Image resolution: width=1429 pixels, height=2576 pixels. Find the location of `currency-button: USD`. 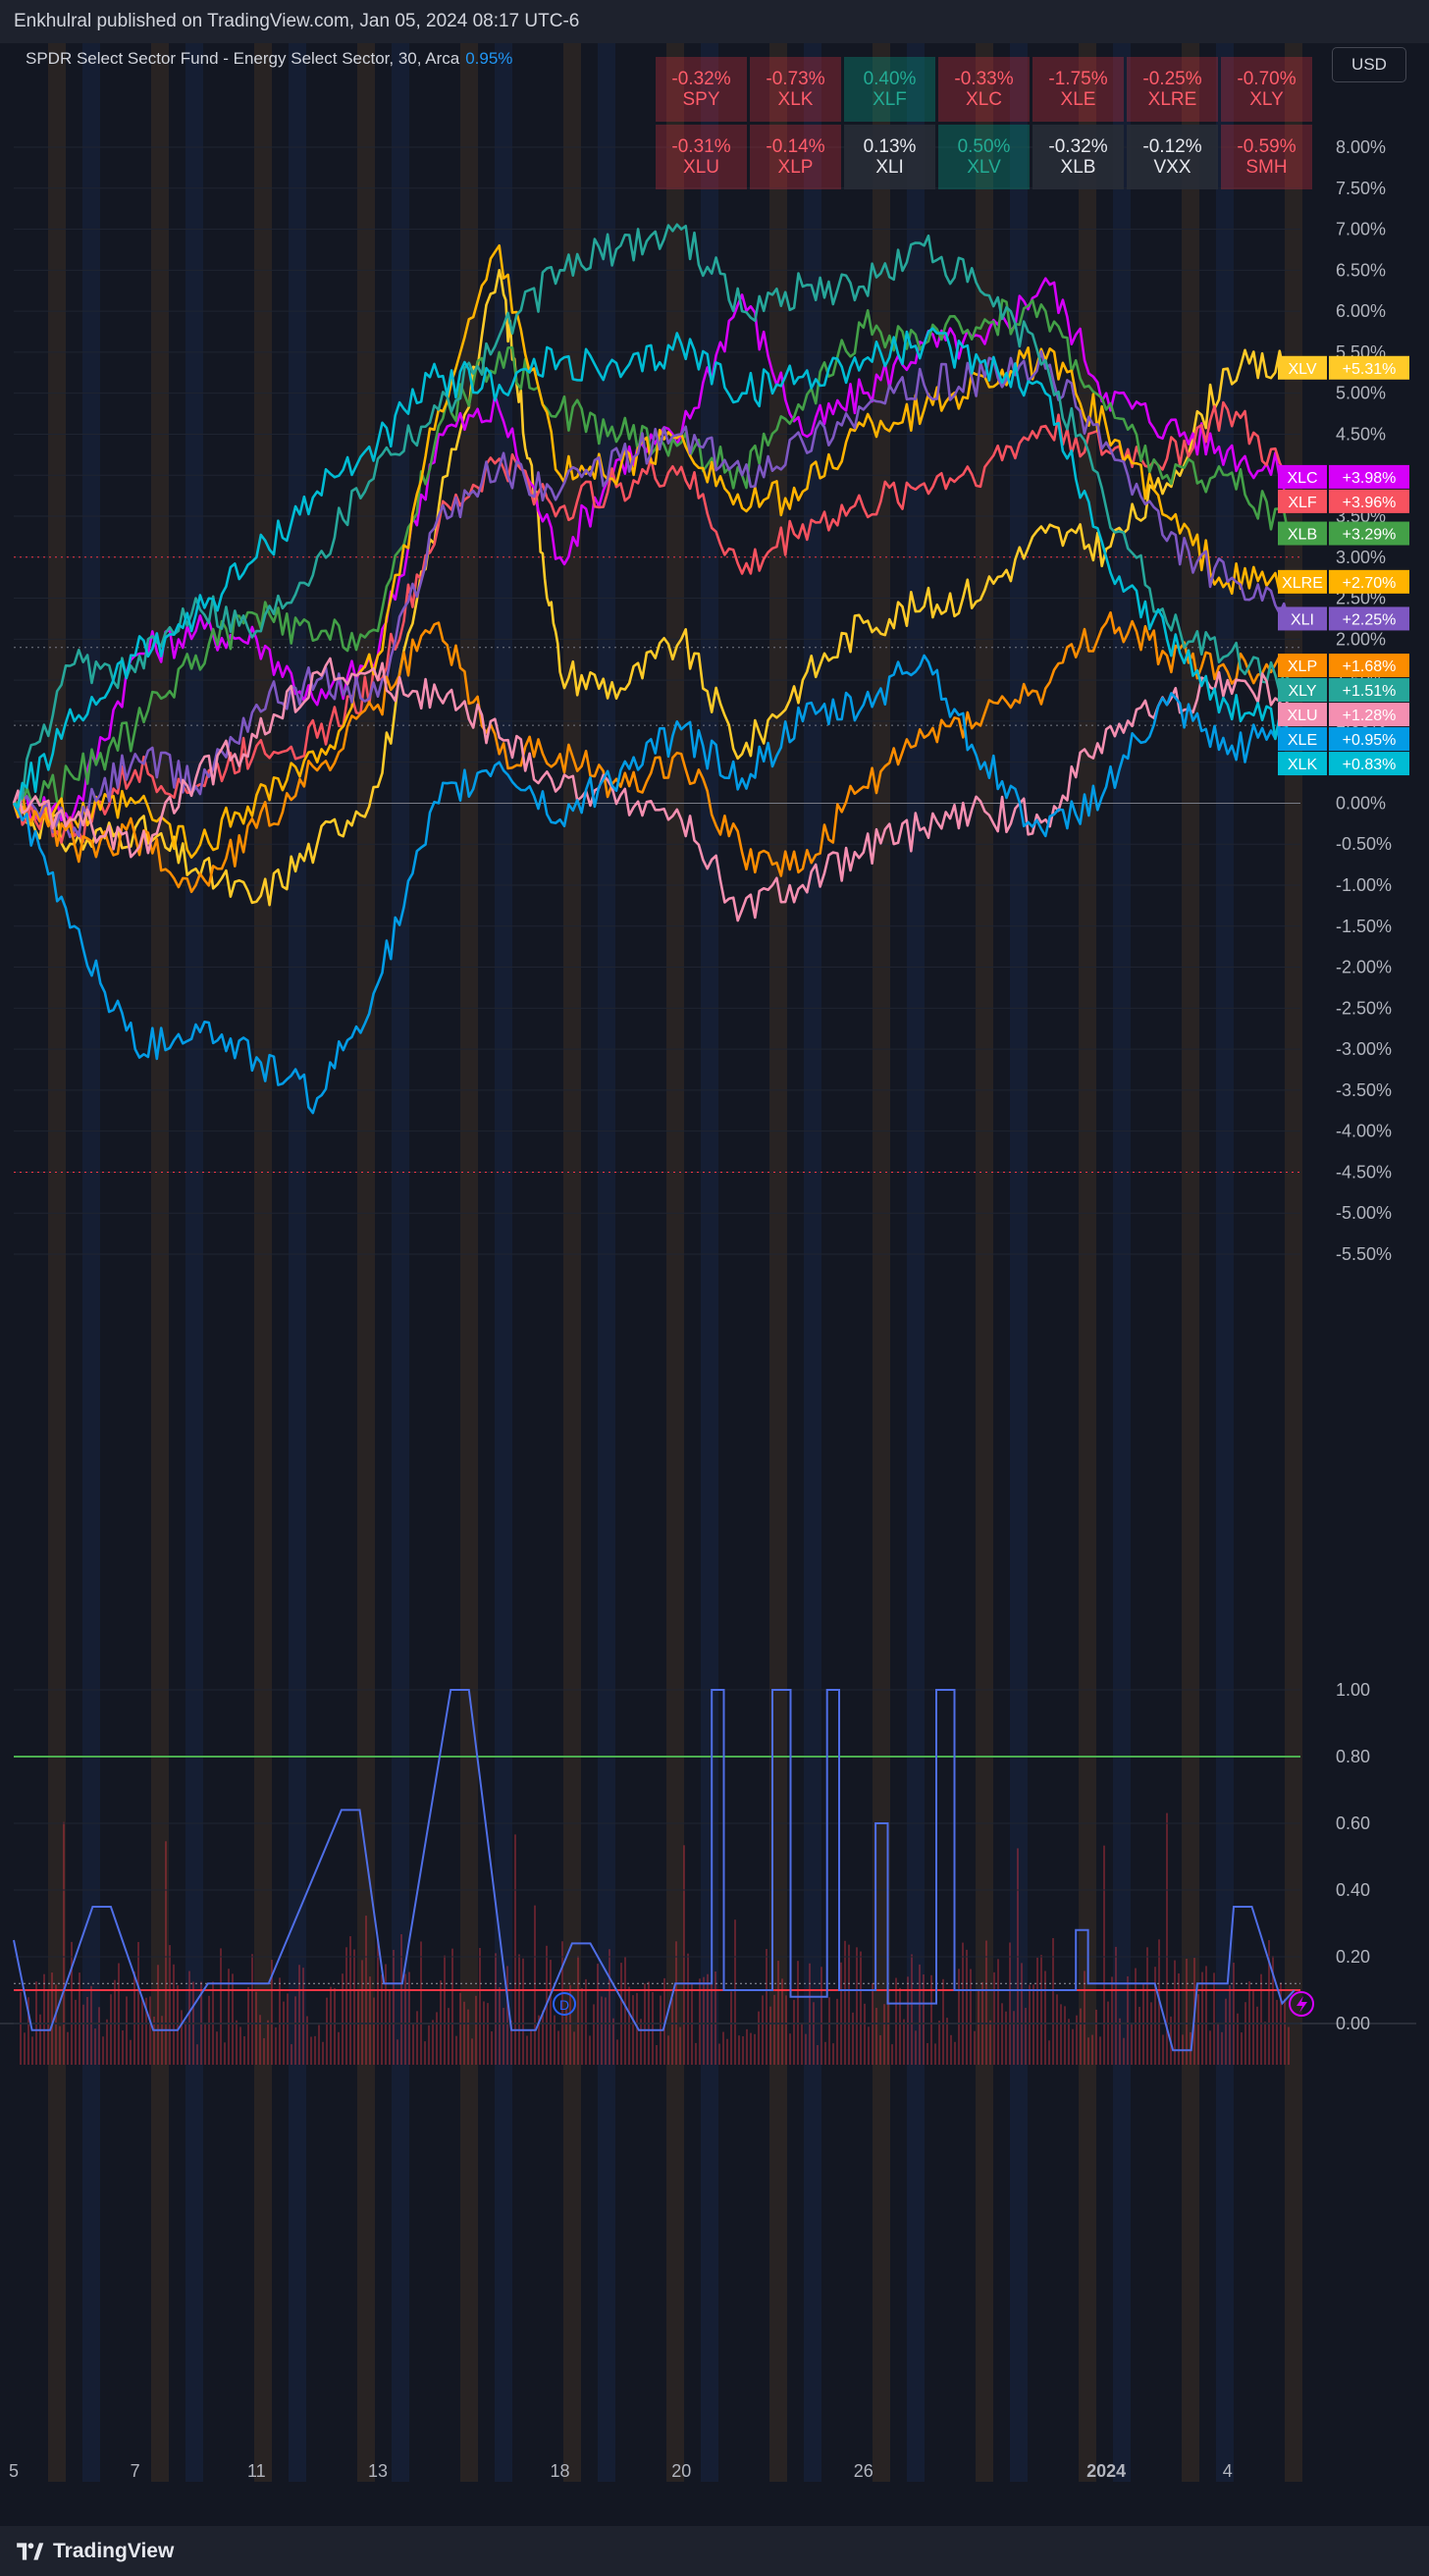

currency-button: USD is located at coordinates (1369, 64).